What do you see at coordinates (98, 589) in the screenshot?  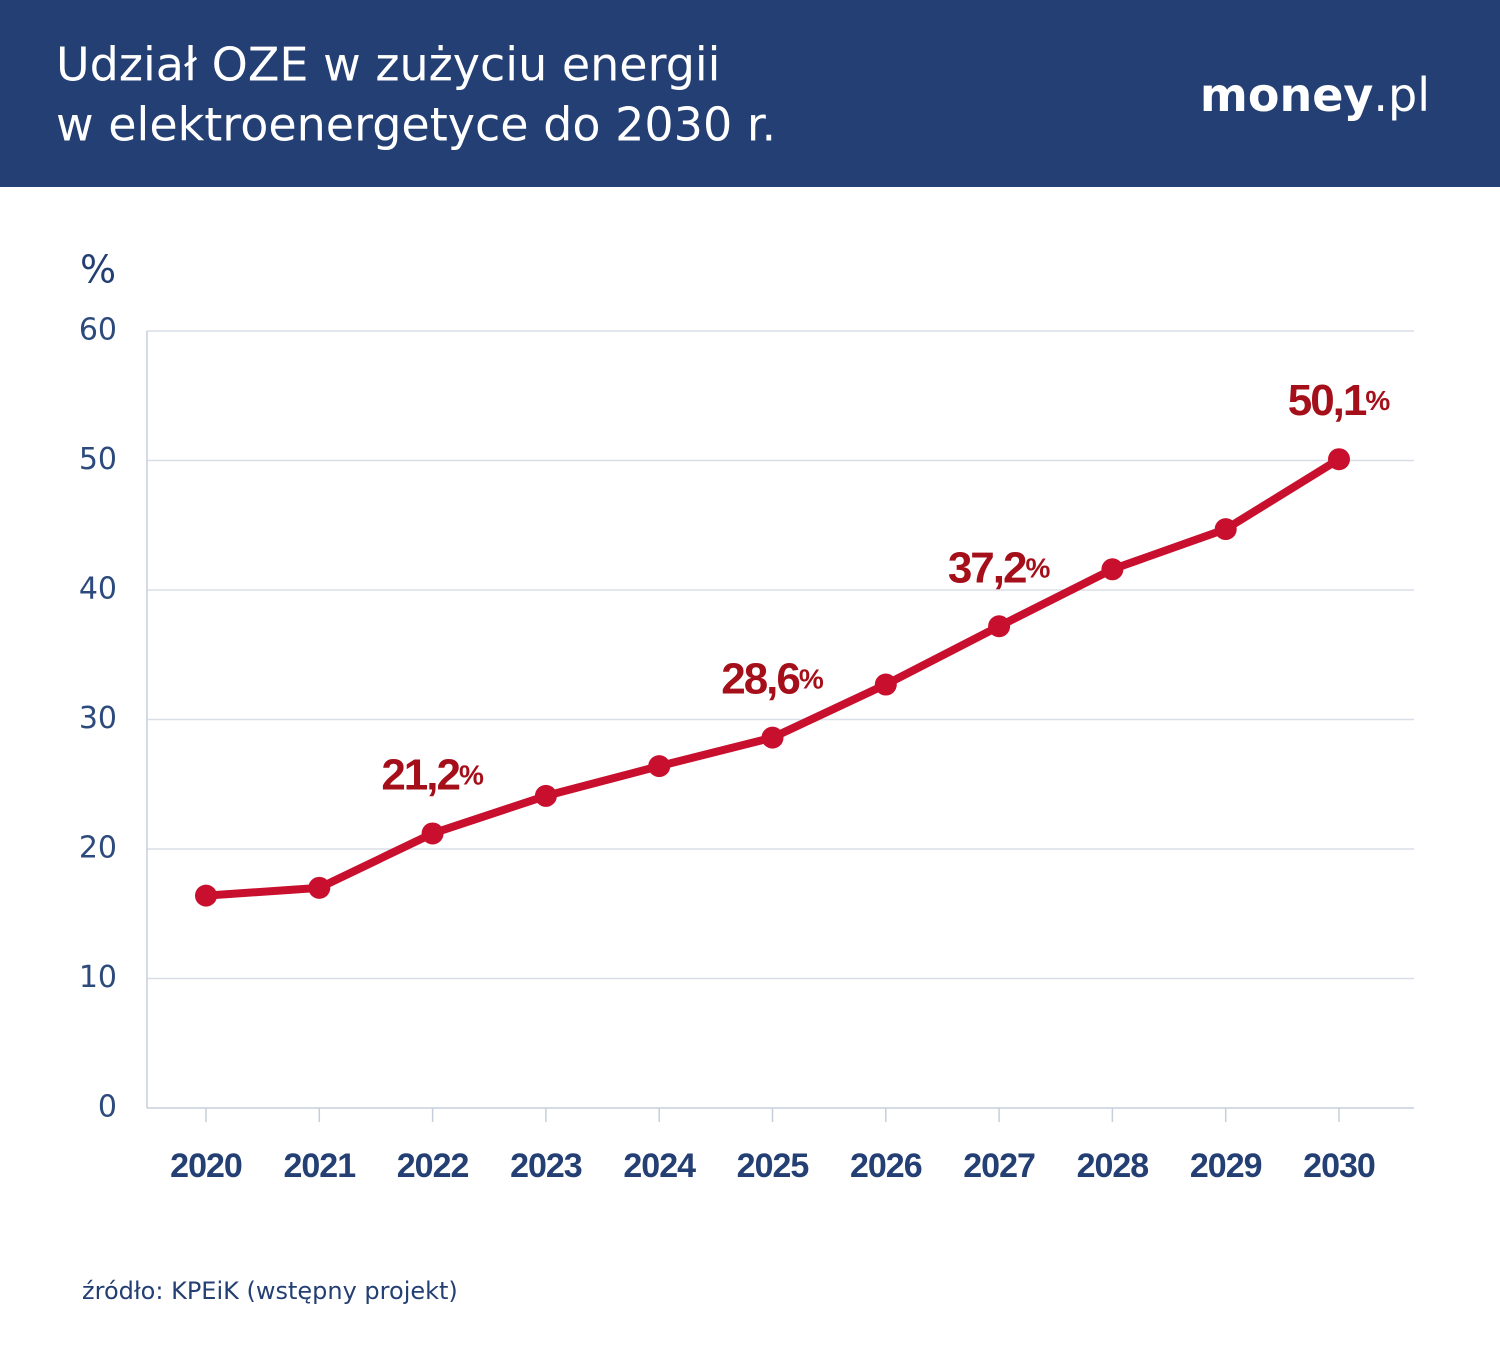 I see `y-tick-label: 40` at bounding box center [98, 589].